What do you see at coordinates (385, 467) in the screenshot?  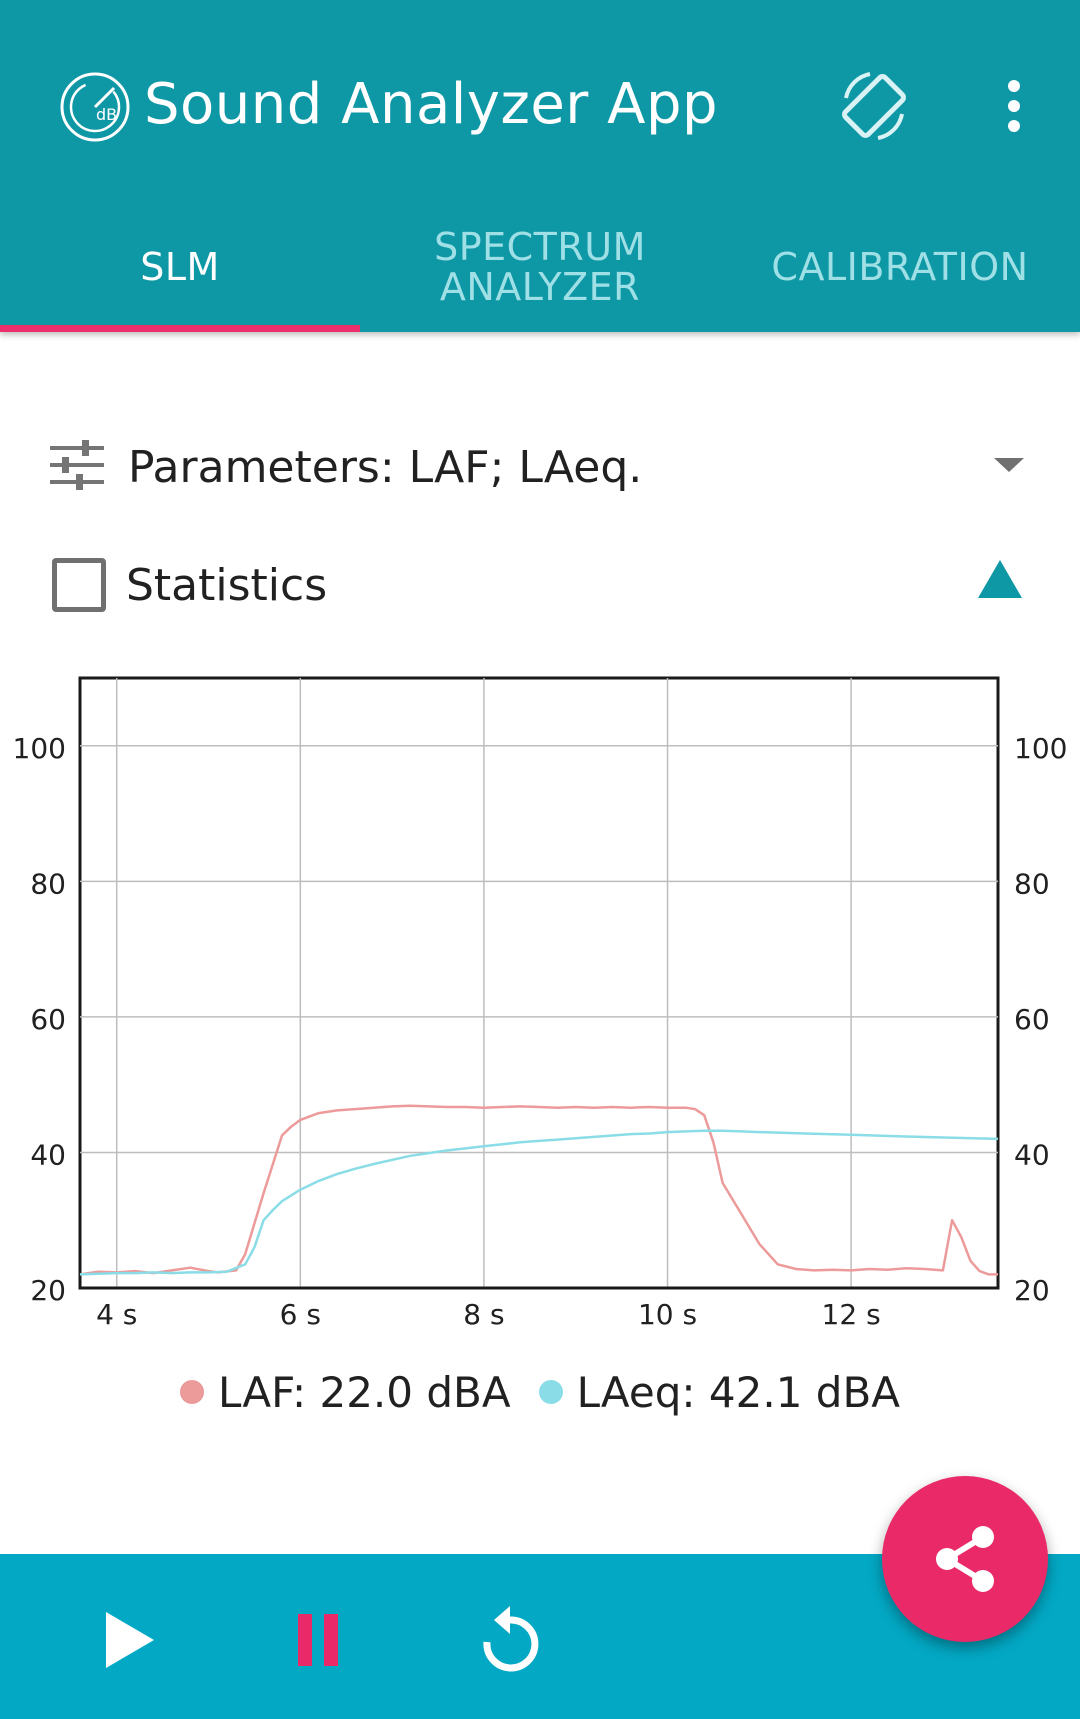 I see `parameters-label: Parameters: LAF; LAeq.` at bounding box center [385, 467].